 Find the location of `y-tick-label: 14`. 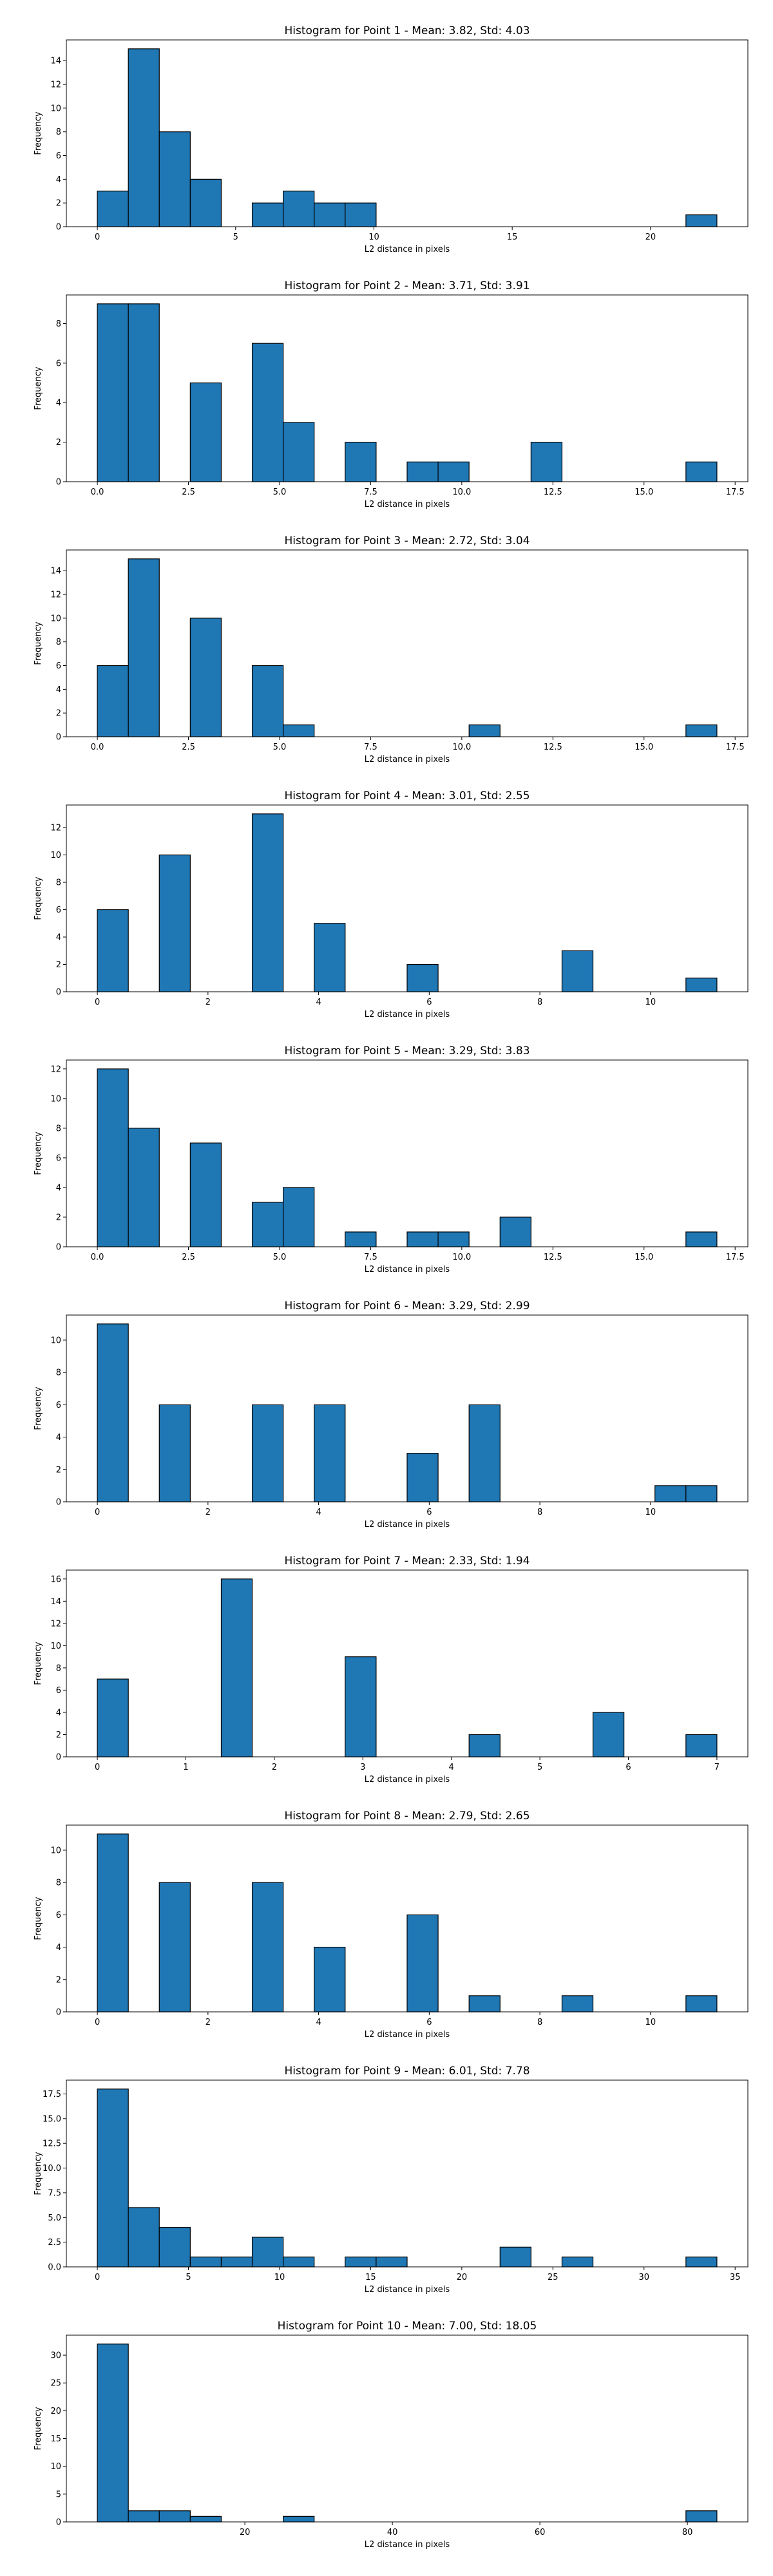

y-tick-label: 14 is located at coordinates (55, 571).